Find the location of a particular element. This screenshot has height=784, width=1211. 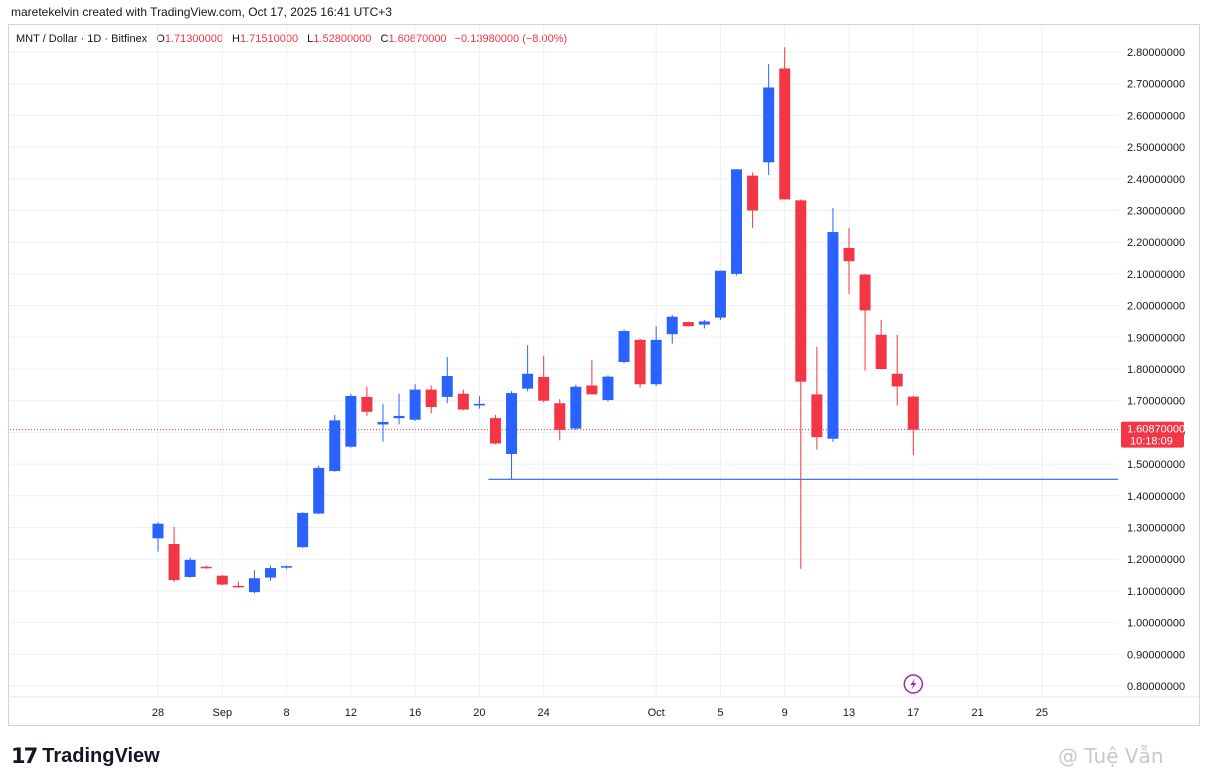

tradingview-logo: 17 TradingView is located at coordinates (85, 756).